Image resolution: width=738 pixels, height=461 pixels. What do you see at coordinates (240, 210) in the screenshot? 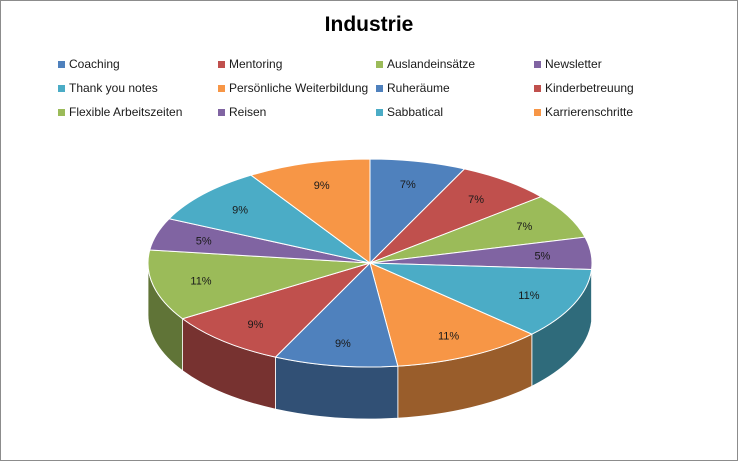
I see `data-label-10: 9%` at bounding box center [240, 210].